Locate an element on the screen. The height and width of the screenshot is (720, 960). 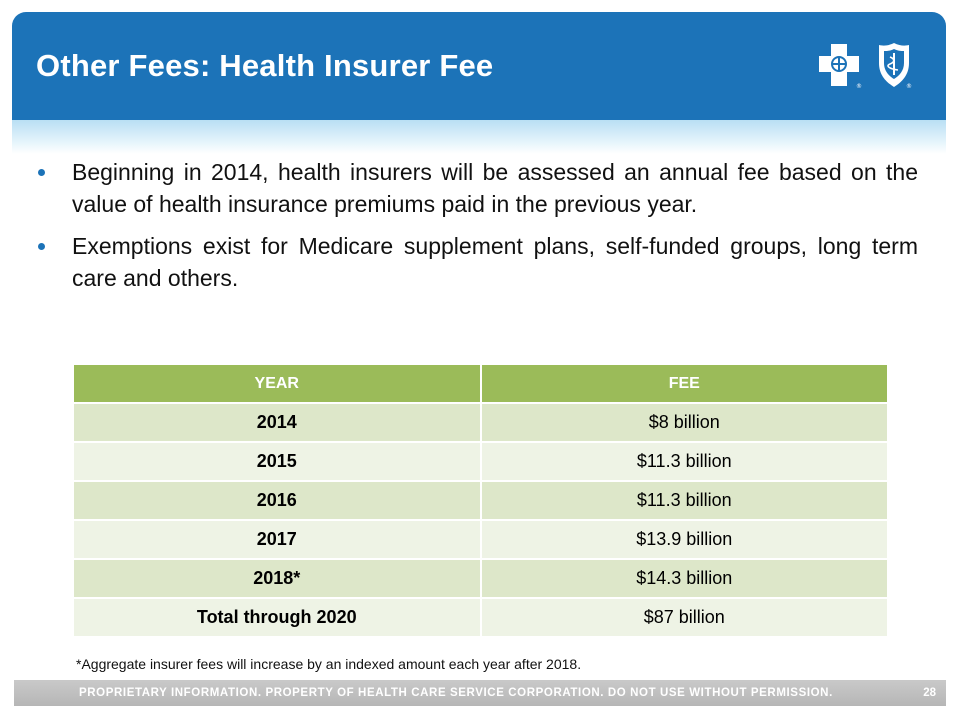
page-number: 28 is located at coordinates (929, 693).